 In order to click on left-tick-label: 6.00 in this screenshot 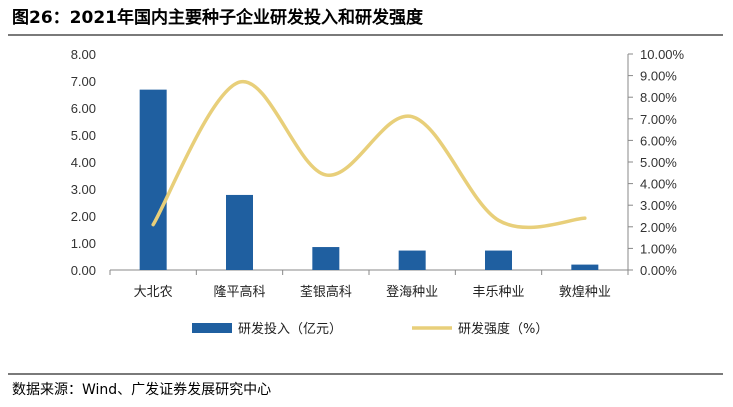, I will do `click(83, 108)`.